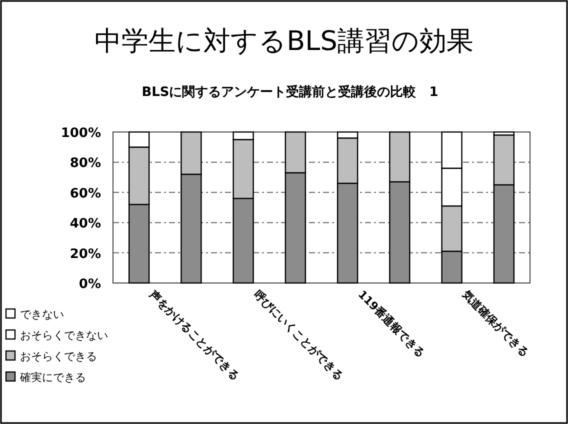  What do you see at coordinates (298, 335) in the screenshot?
I see `x-tick-label: 呼びにいくことができる` at bounding box center [298, 335].